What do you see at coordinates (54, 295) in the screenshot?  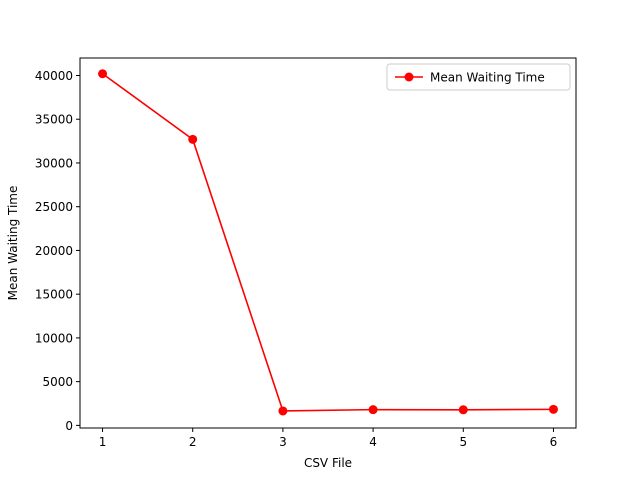 I see `y-tick-label: 15000` at bounding box center [54, 295].